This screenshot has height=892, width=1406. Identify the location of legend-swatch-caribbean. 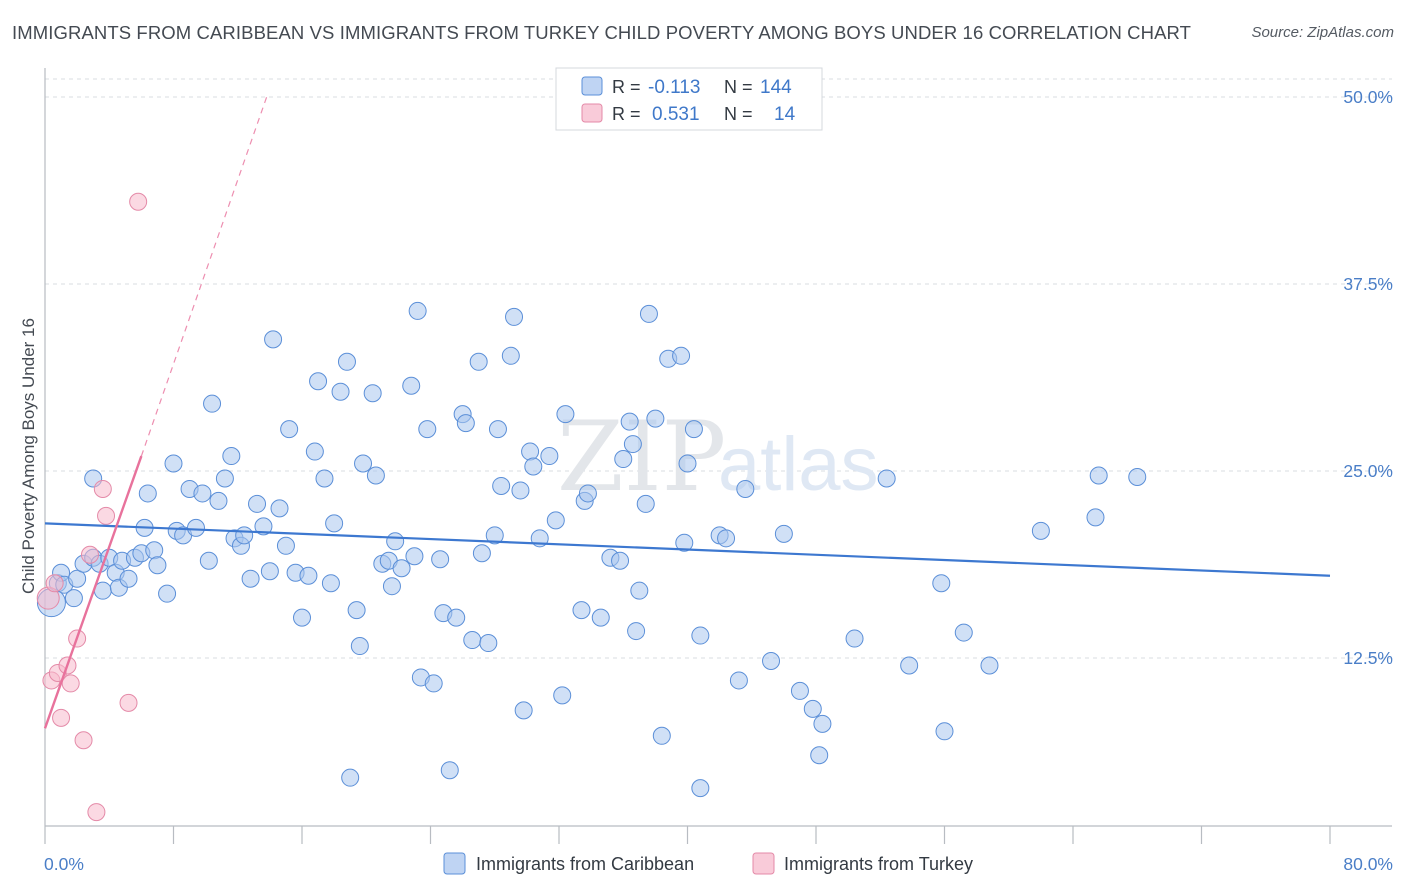
(592, 86).